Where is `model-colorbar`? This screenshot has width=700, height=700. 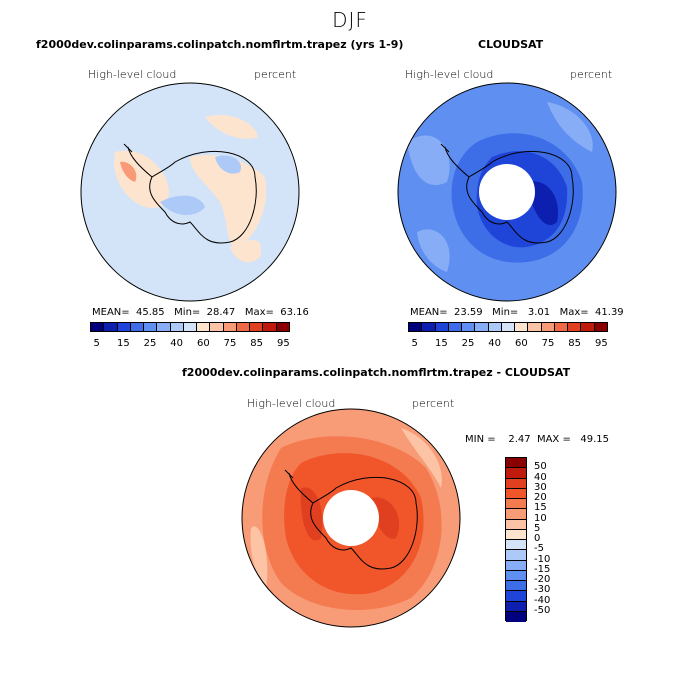
model-colorbar is located at coordinates (190, 327).